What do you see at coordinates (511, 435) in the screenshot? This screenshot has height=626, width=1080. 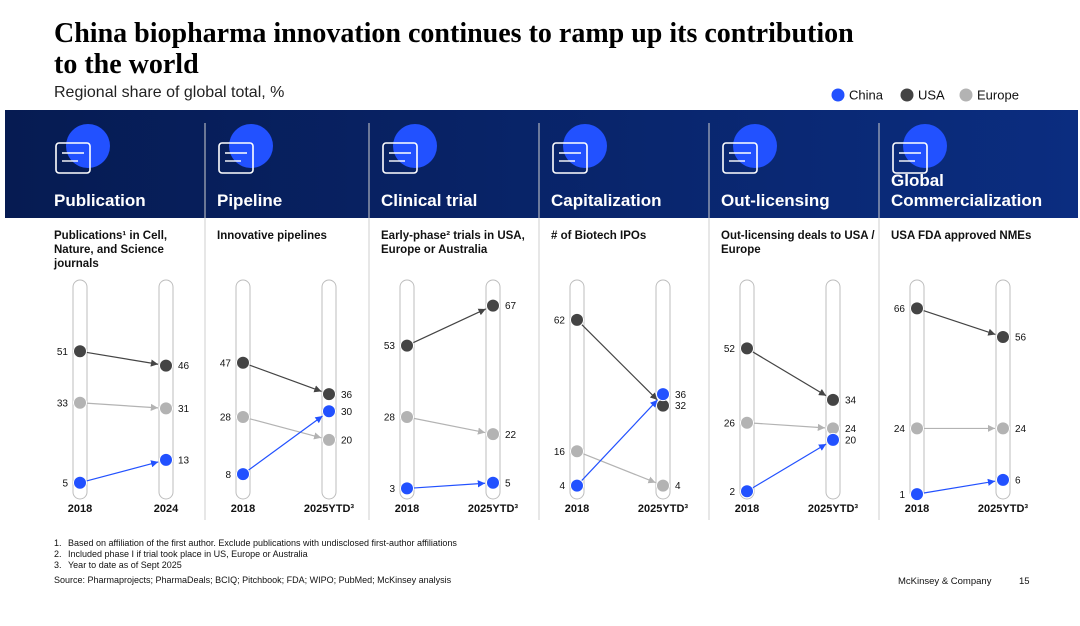 I see `value-label: 22` at bounding box center [511, 435].